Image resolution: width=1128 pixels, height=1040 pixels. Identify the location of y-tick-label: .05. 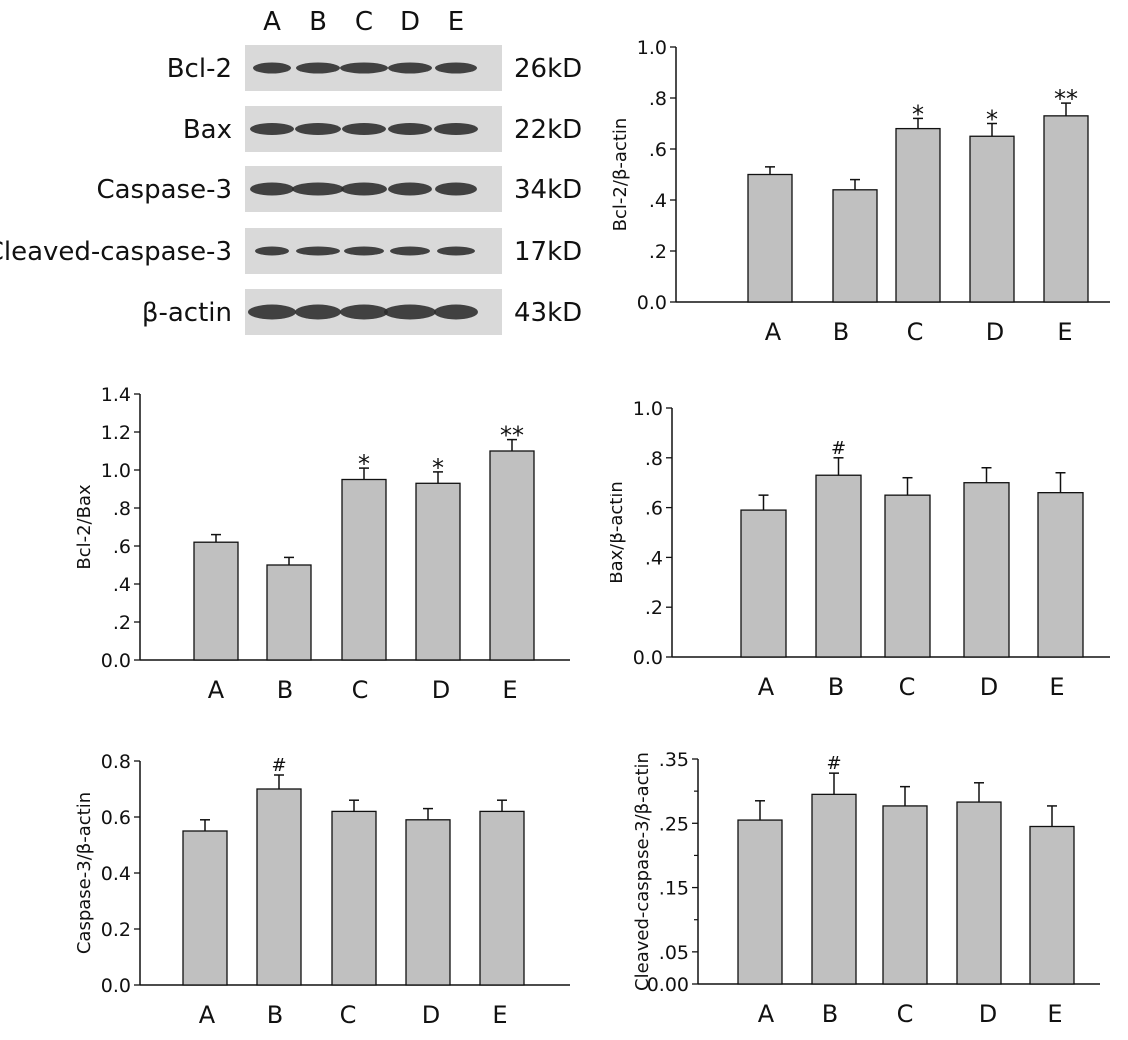
(674, 953).